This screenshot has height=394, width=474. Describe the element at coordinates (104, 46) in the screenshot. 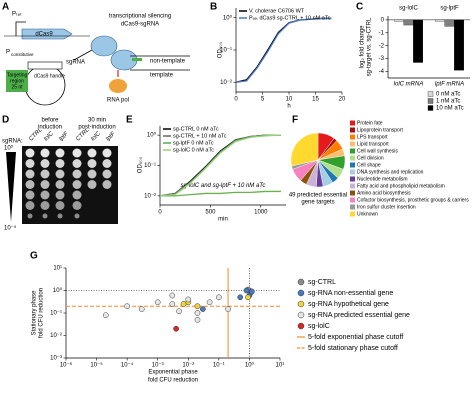

I see `dcas9-shape` at that location.